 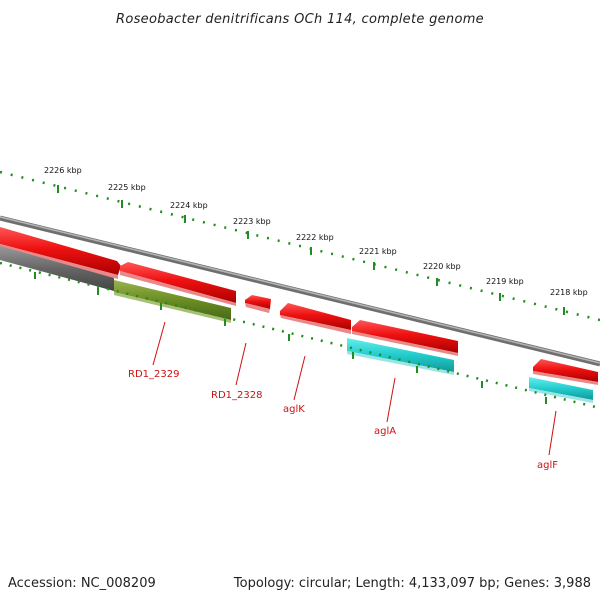 What do you see at coordinates (57, 268) in the screenshot?
I see `reverse-gene-grey` at bounding box center [57, 268].